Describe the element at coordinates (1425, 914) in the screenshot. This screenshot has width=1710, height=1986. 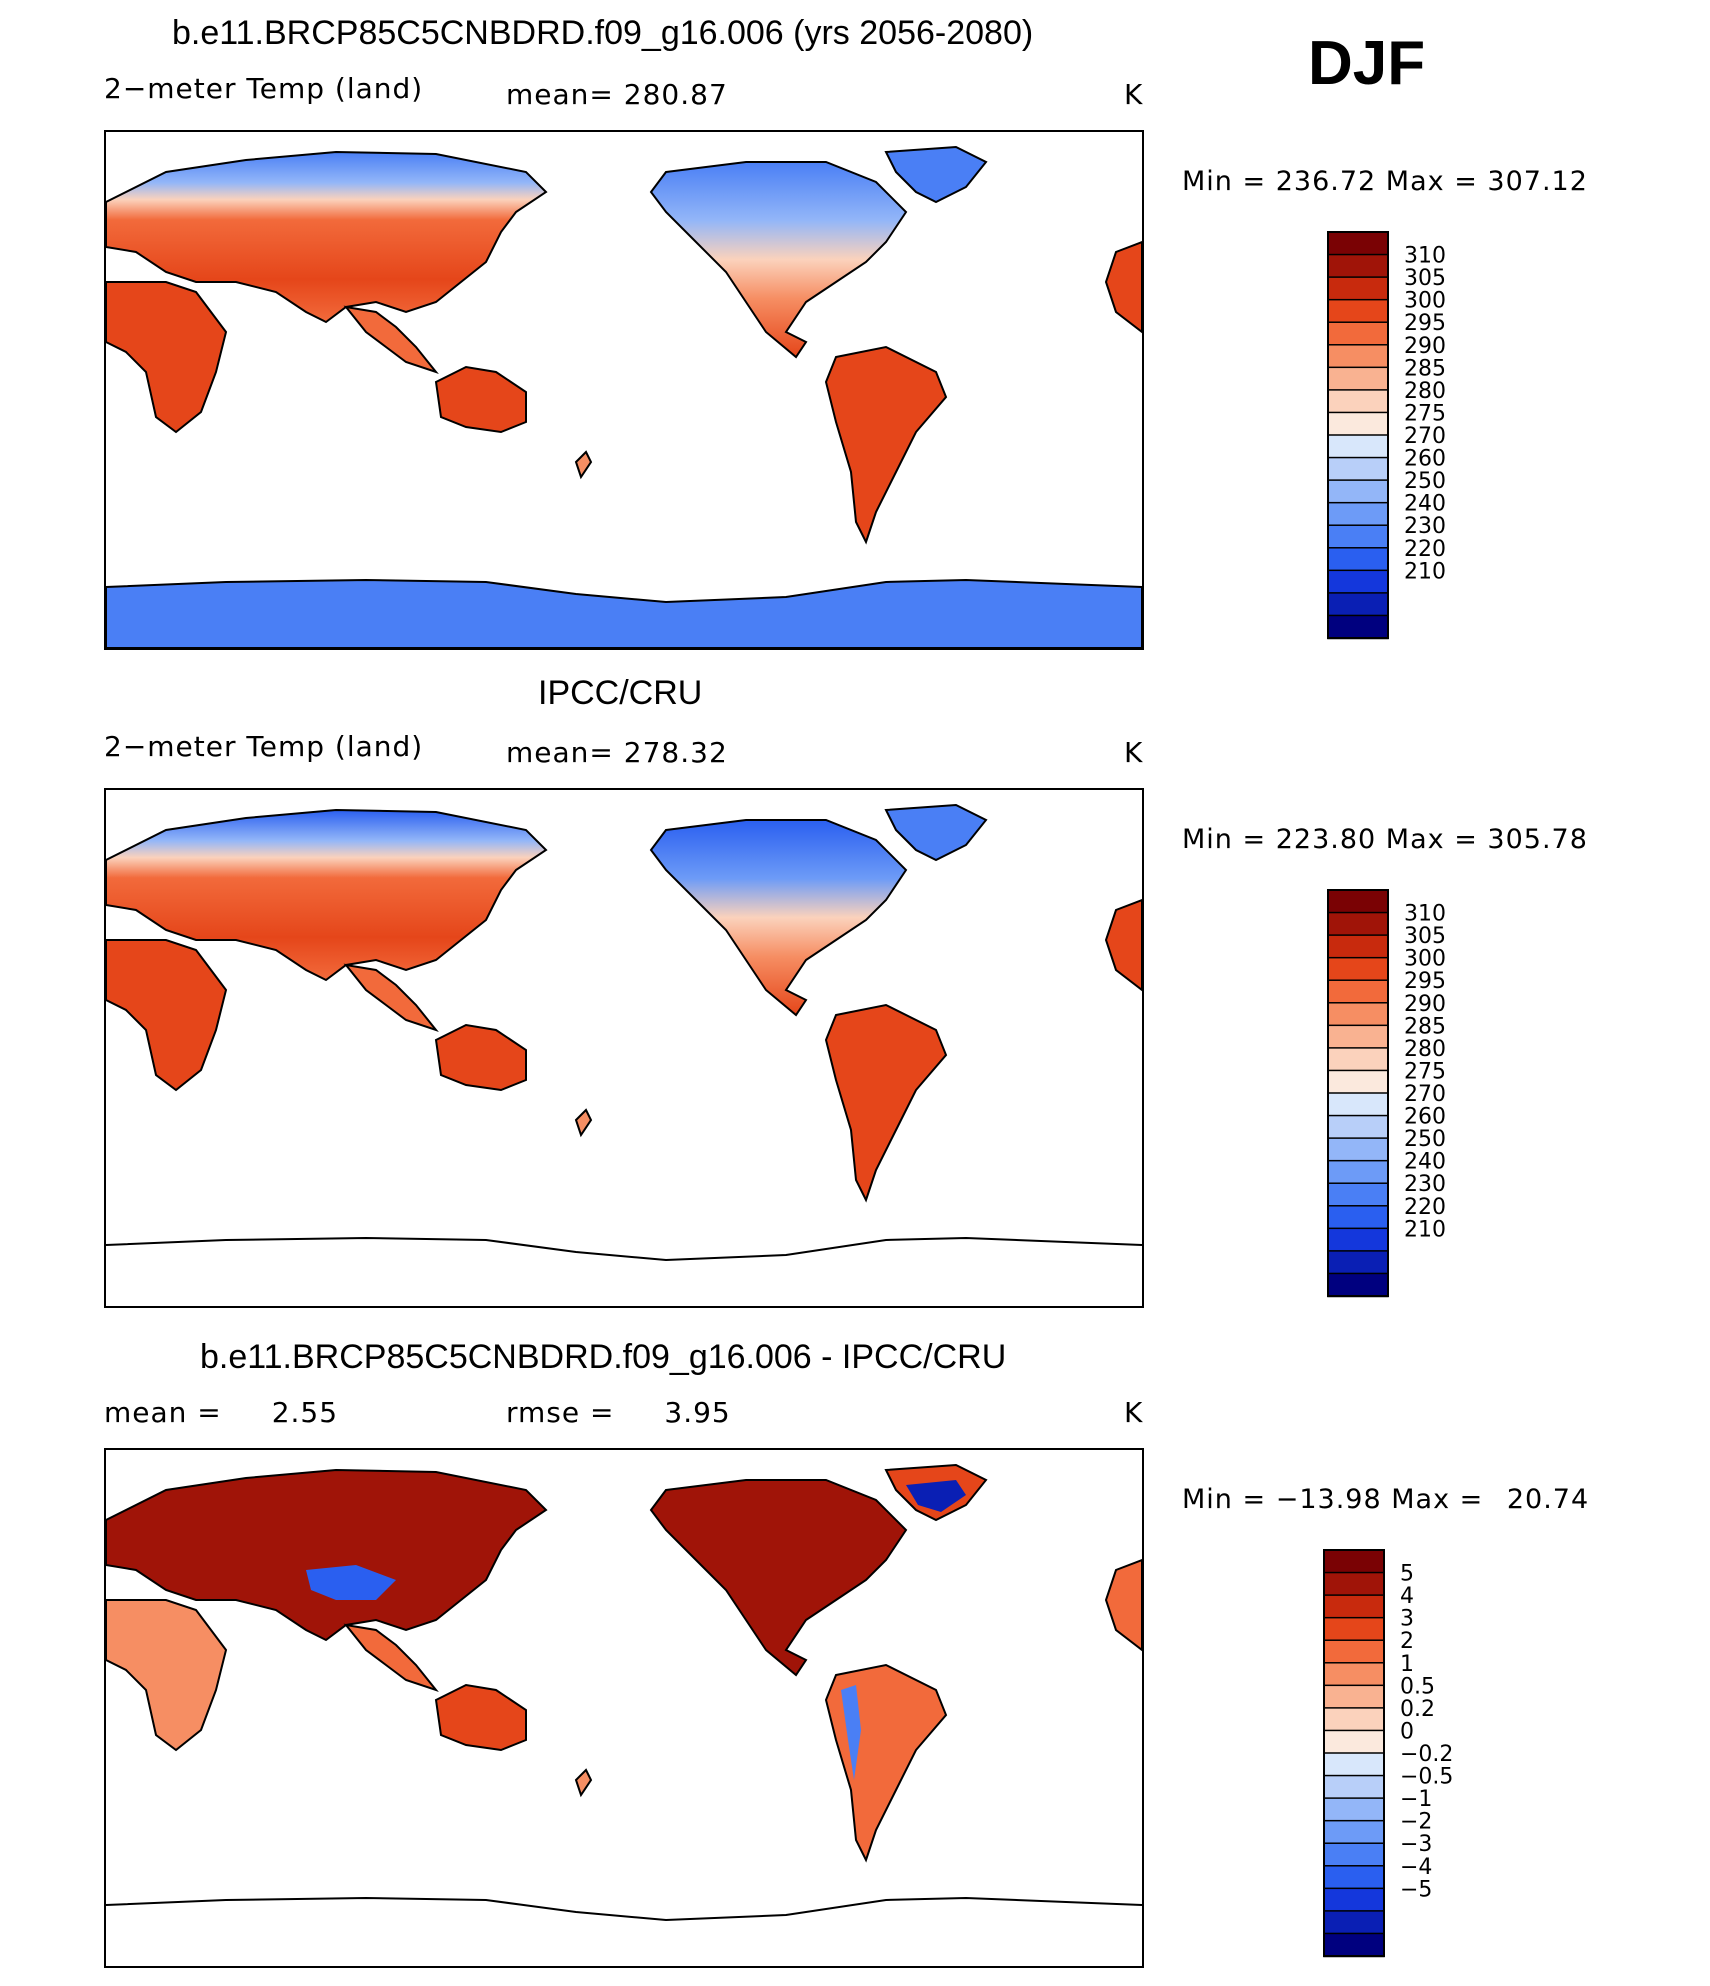
I see `colorbar-tick-label: 310` at that location.